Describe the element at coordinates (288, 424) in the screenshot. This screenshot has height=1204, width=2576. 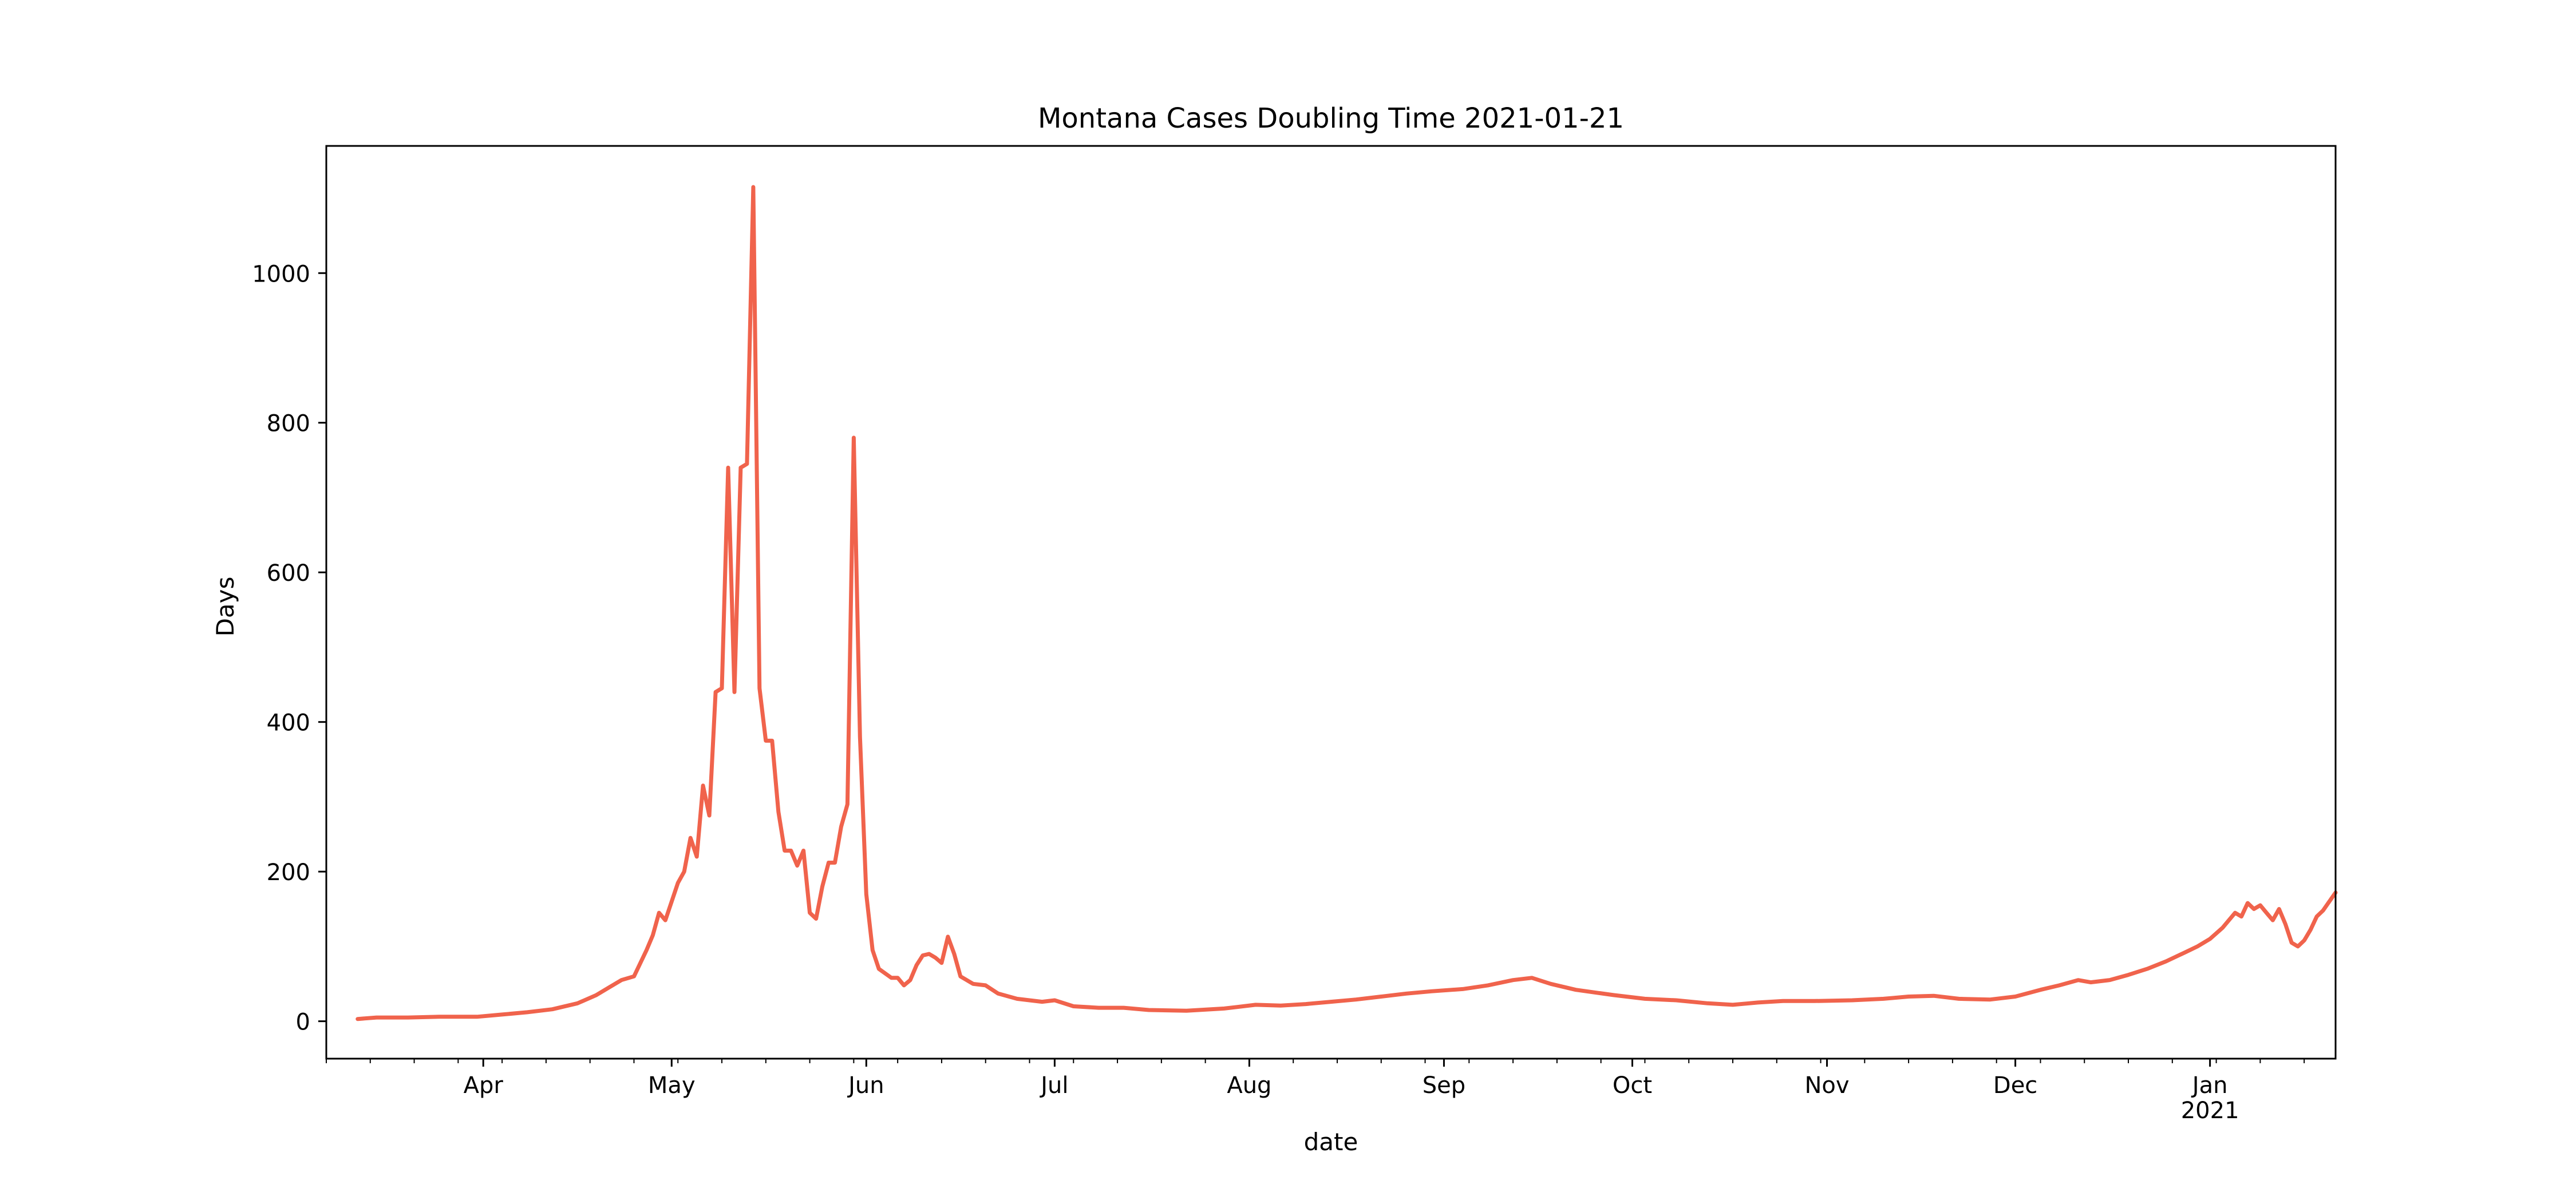
I see `y-tick-label: 800` at that location.